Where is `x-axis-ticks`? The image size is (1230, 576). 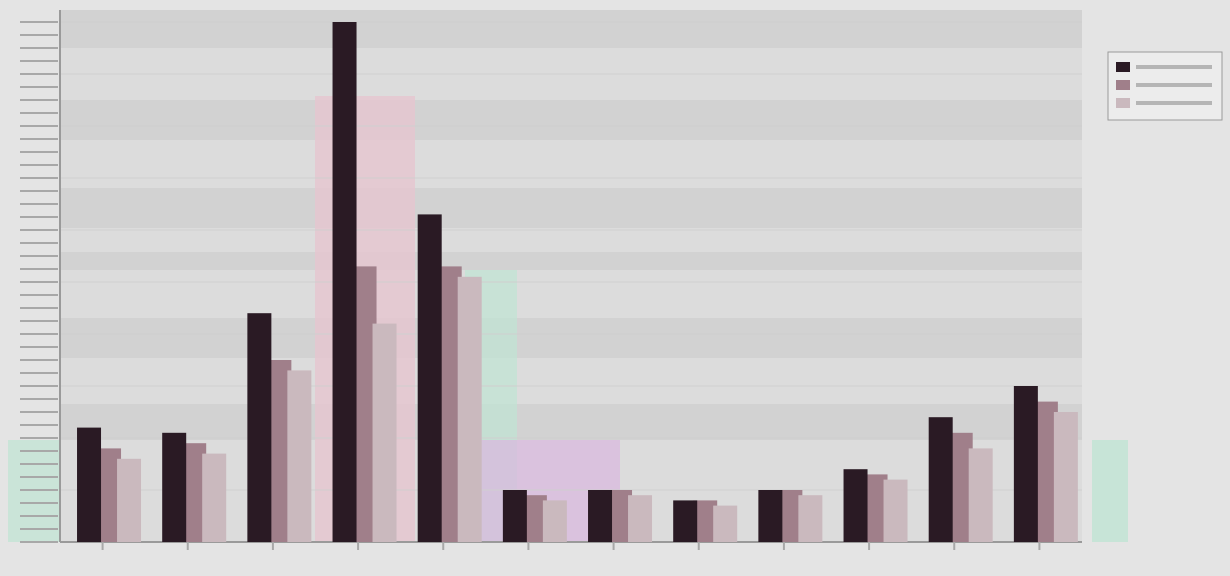 x-axis-ticks is located at coordinates (571, 546).